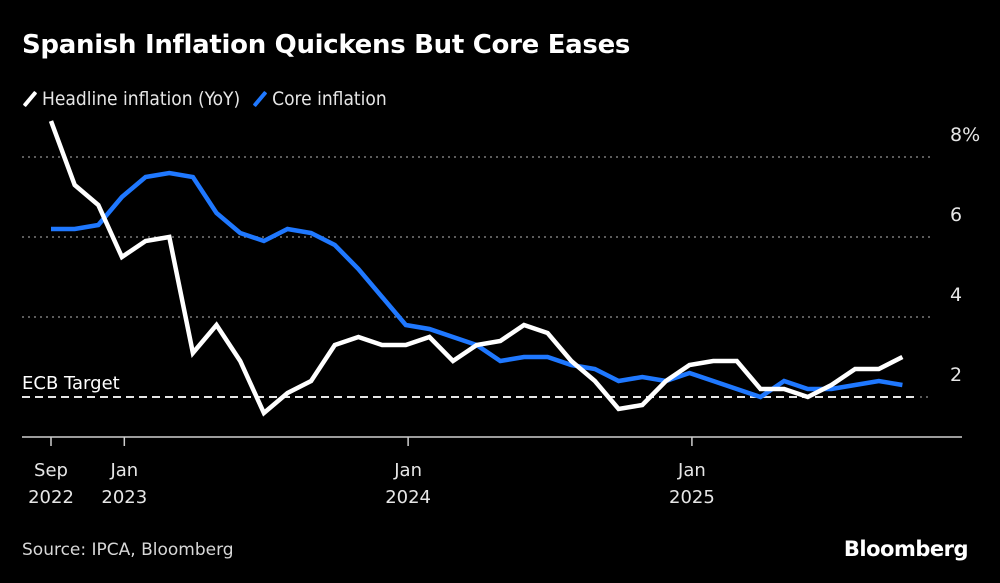 This screenshot has height=583, width=1000. What do you see at coordinates (141, 99) in the screenshot?
I see `legend-label-headline: Headline inflation (YoY)` at bounding box center [141, 99].